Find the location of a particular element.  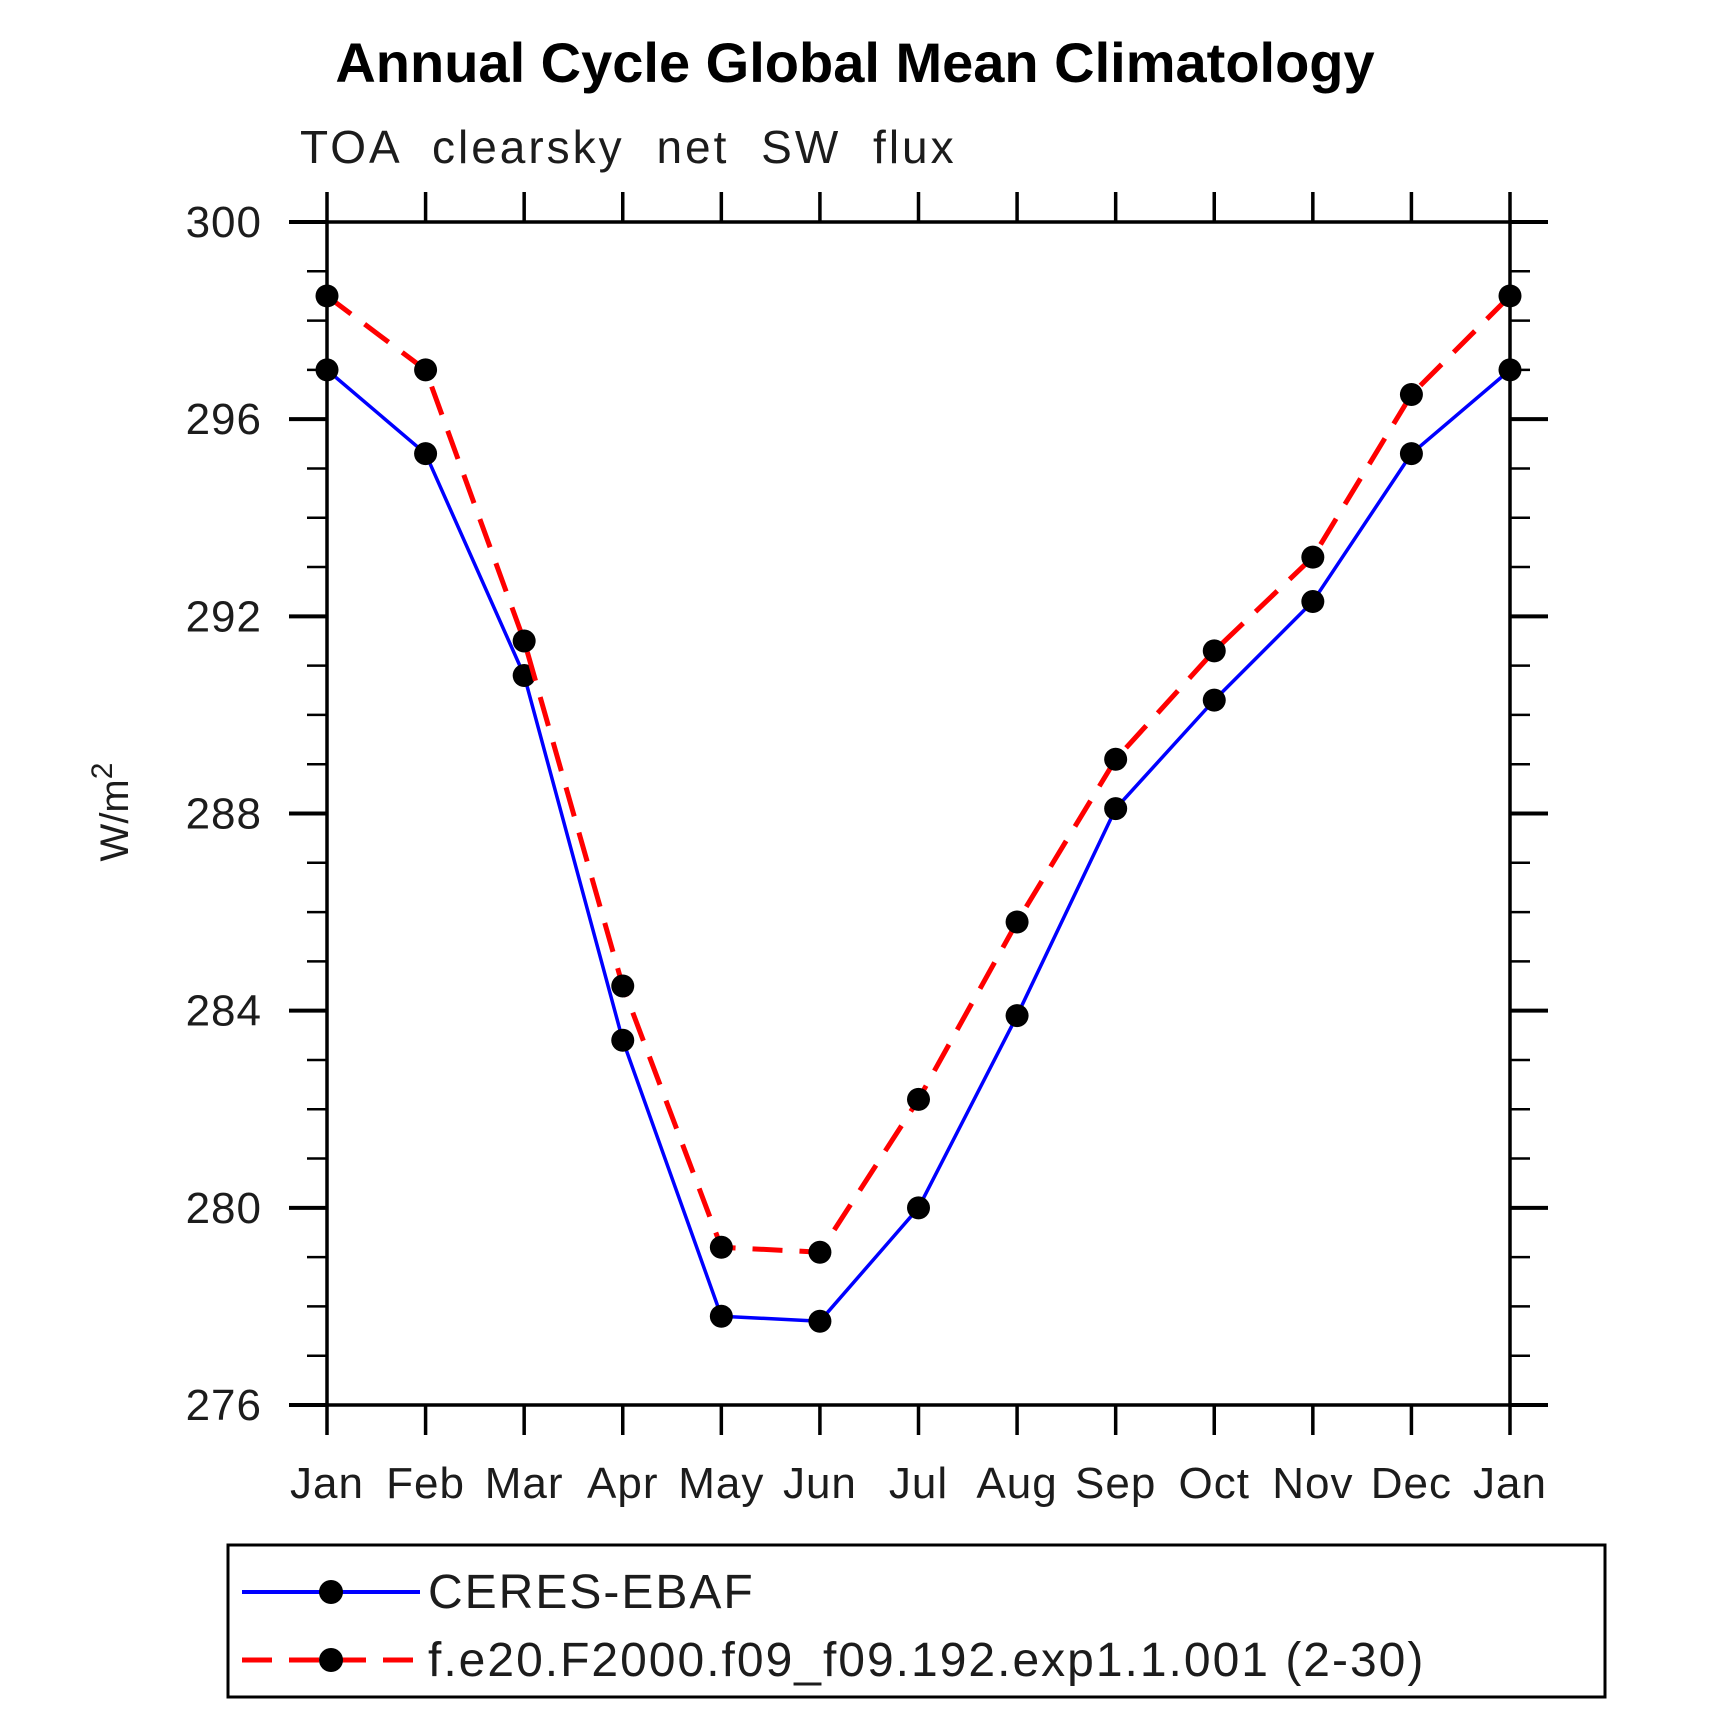

y-tick-label: 288 is located at coordinates (224, 814).